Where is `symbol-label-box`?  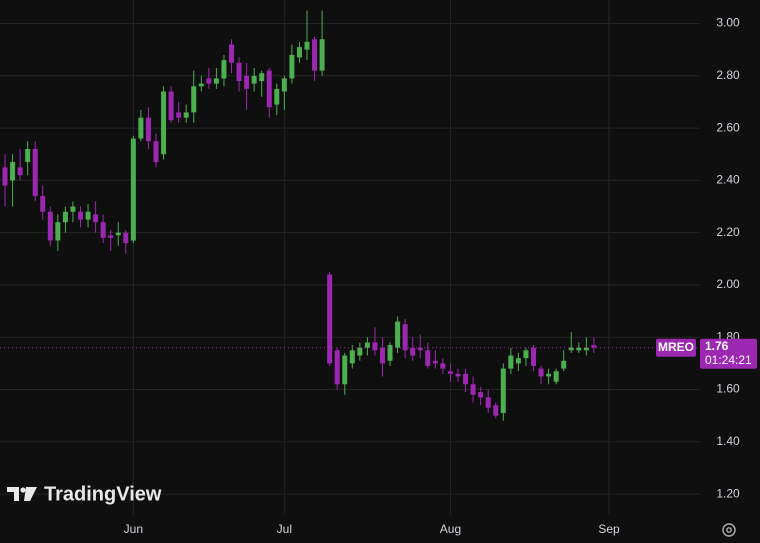 symbol-label-box is located at coordinates (676, 347).